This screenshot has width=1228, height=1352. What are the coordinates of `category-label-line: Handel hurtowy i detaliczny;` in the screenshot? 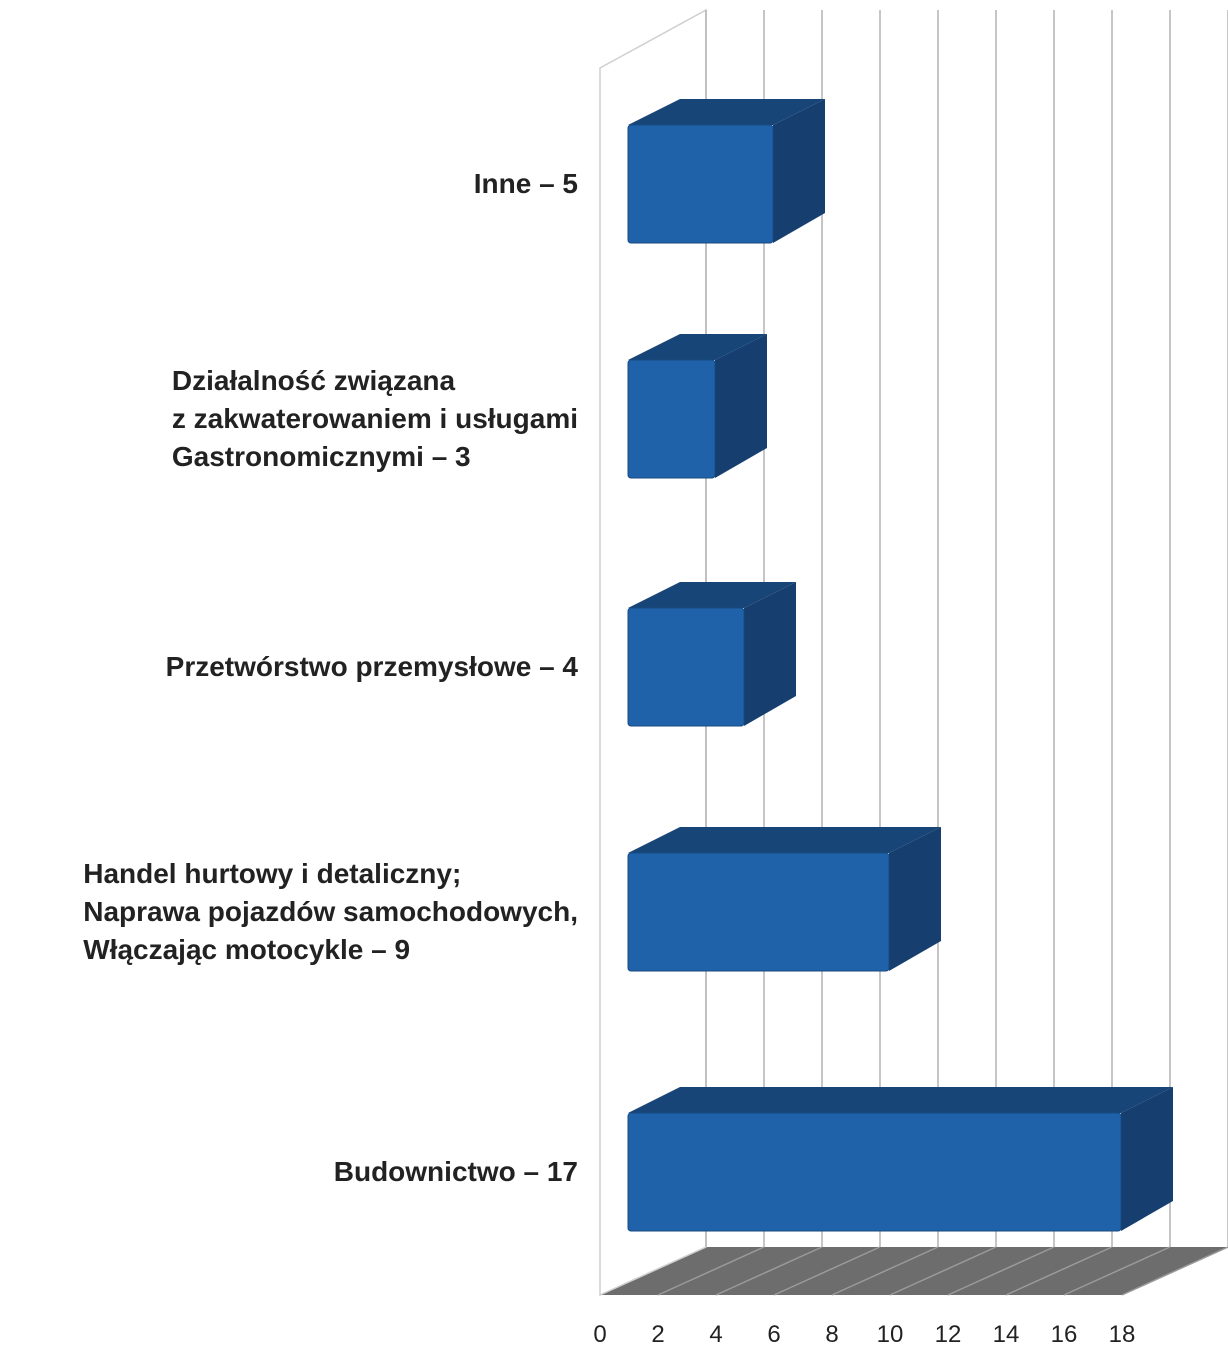 It's located at (272, 873).